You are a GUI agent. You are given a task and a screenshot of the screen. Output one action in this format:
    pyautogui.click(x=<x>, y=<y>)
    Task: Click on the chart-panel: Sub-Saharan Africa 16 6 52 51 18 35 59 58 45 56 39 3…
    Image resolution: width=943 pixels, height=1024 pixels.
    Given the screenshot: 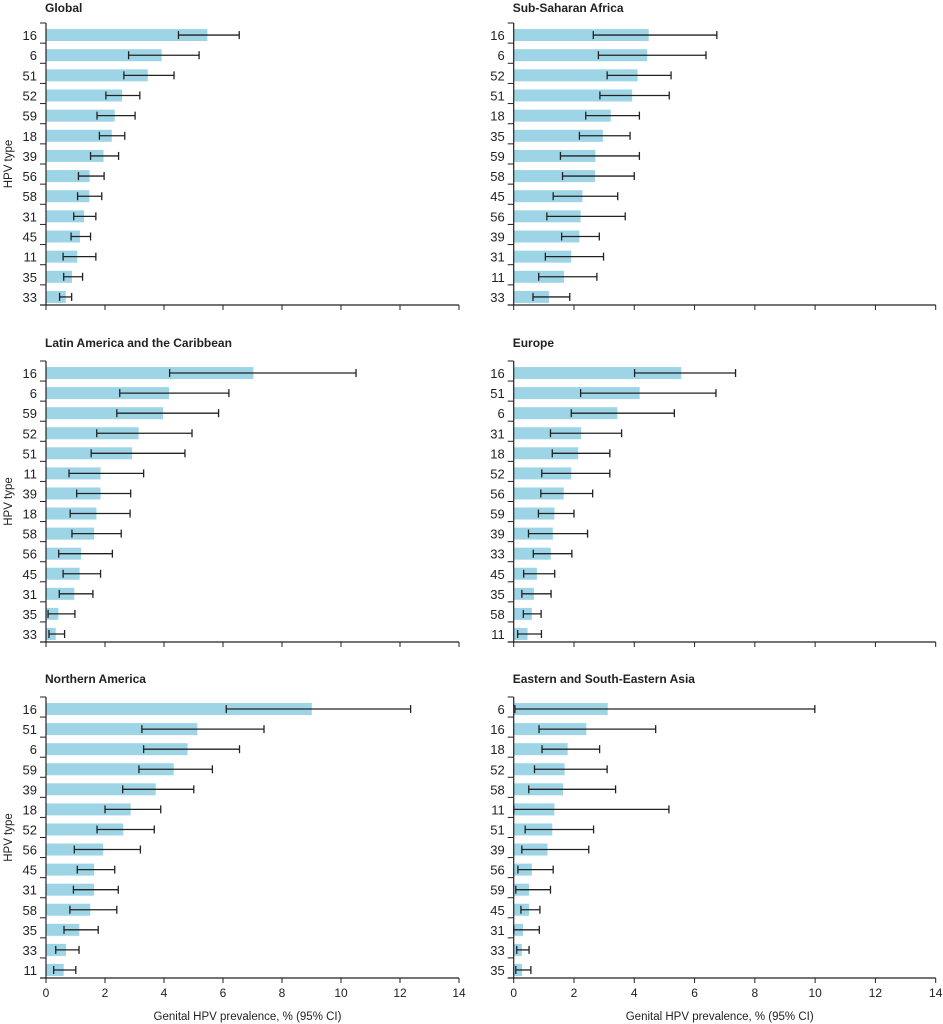 What is the action you would take?
    pyautogui.click(x=713, y=155)
    